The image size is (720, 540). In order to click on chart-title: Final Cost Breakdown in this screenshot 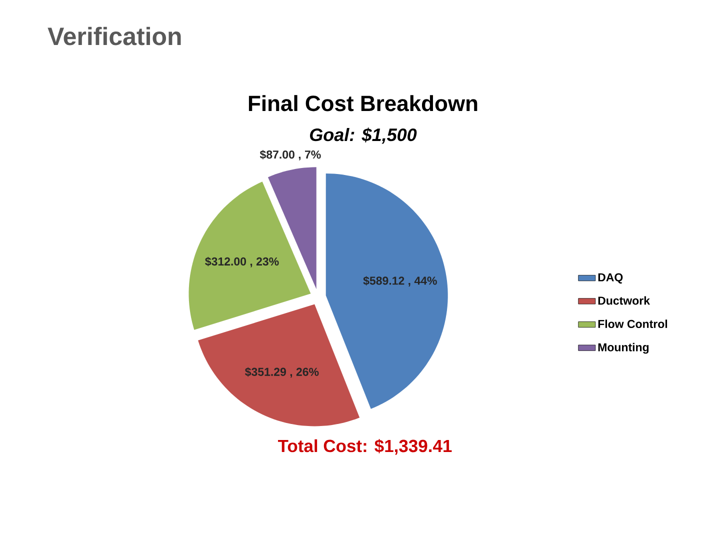, I will do `click(363, 103)`.